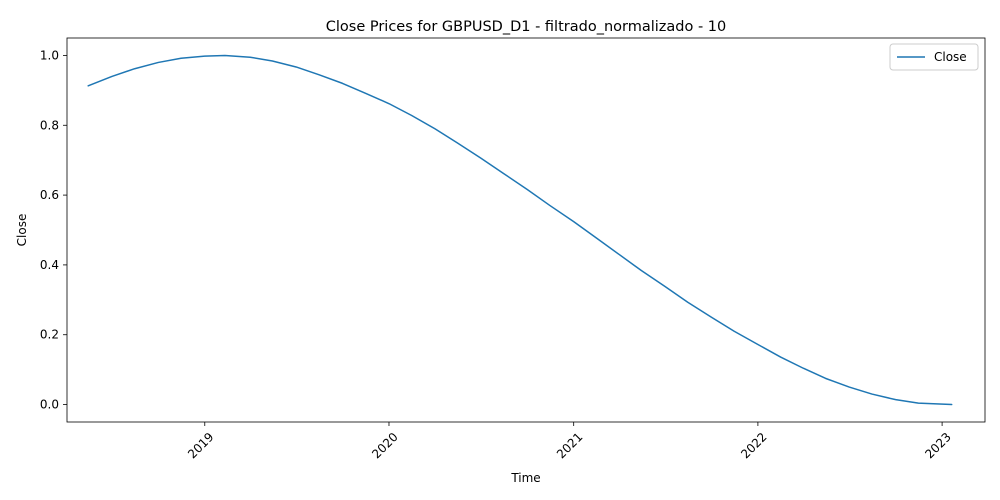 The image size is (1000, 500). I want to click on y-tick-label: 0.2, so click(49, 335).